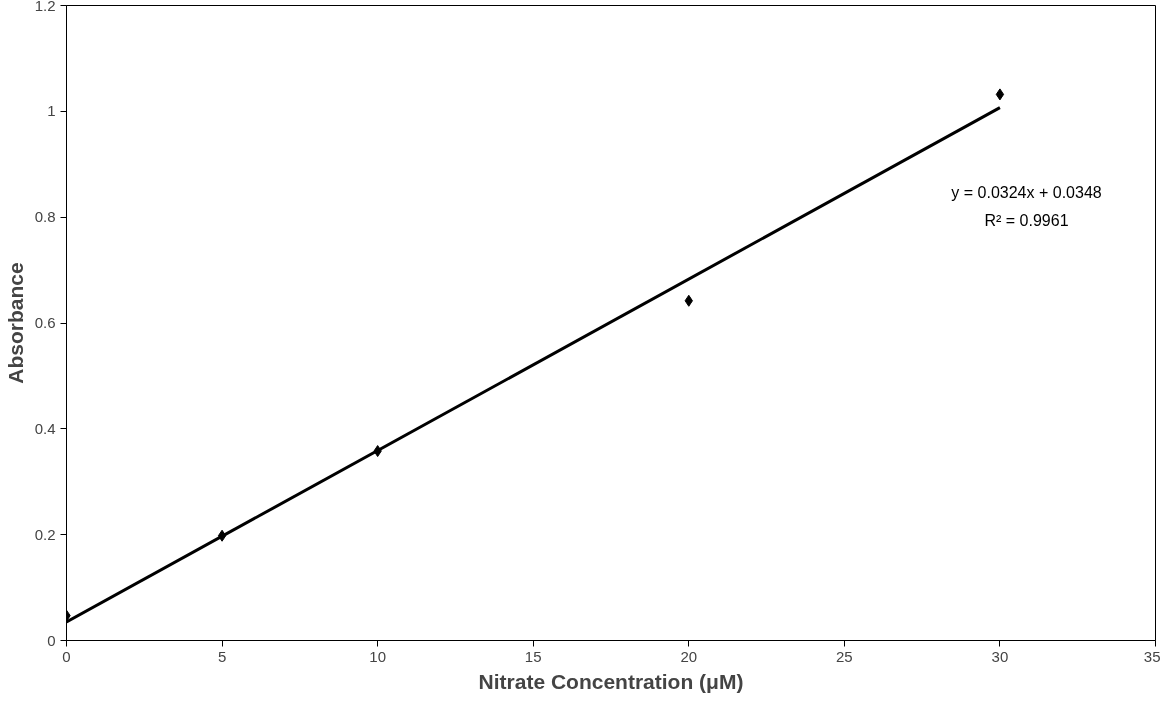  I want to click on x-tick-label: 20, so click(689, 656).